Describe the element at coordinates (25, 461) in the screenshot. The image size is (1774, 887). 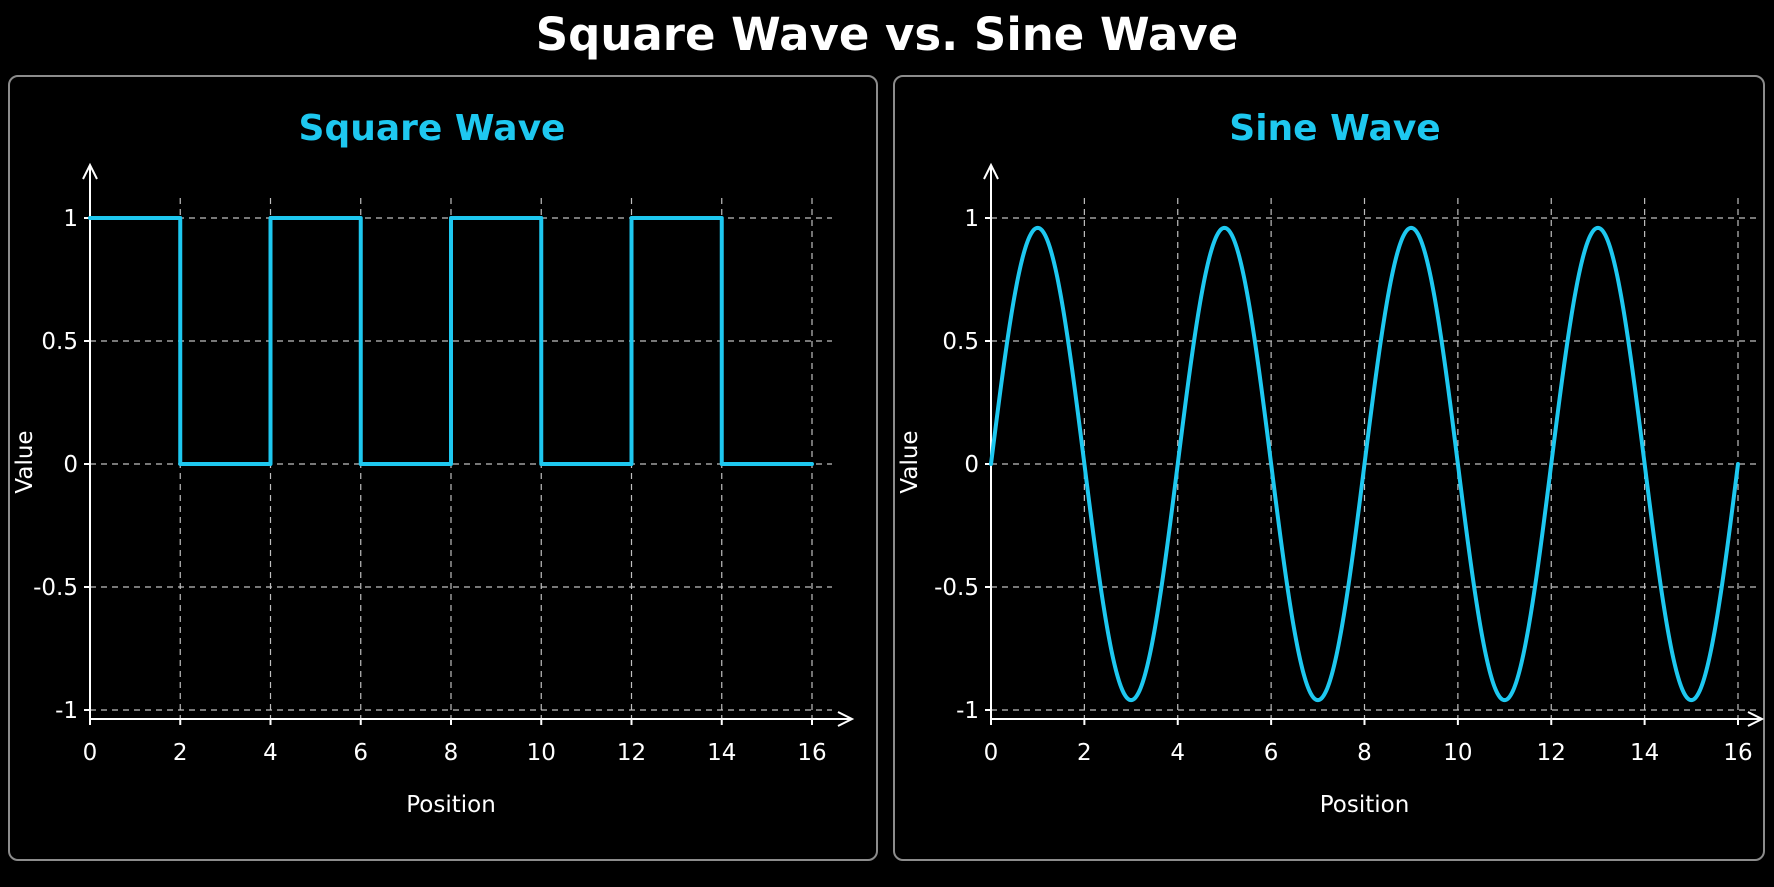
I see `square-y-axis-label: Value` at that location.